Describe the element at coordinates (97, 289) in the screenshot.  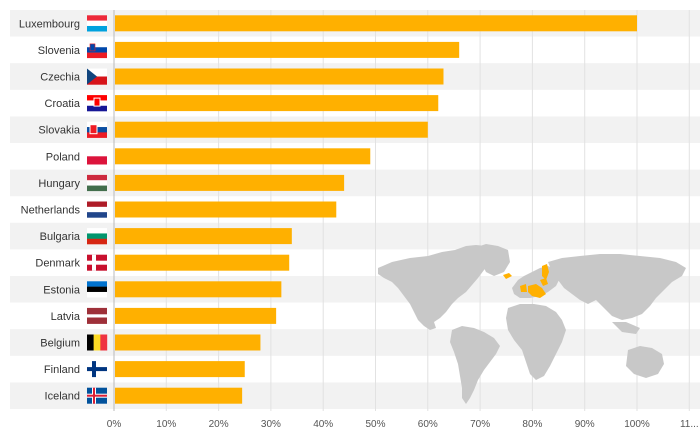
I see `ee-flag` at that location.